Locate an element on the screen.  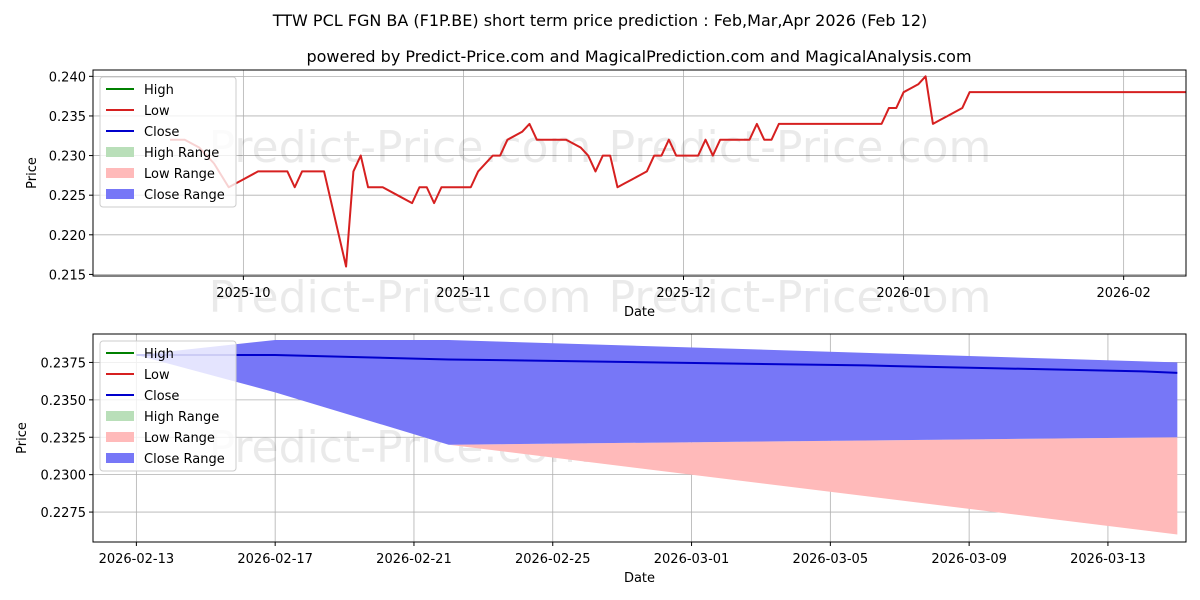
y-tick-label: 0.2275 is located at coordinates (64, 513).